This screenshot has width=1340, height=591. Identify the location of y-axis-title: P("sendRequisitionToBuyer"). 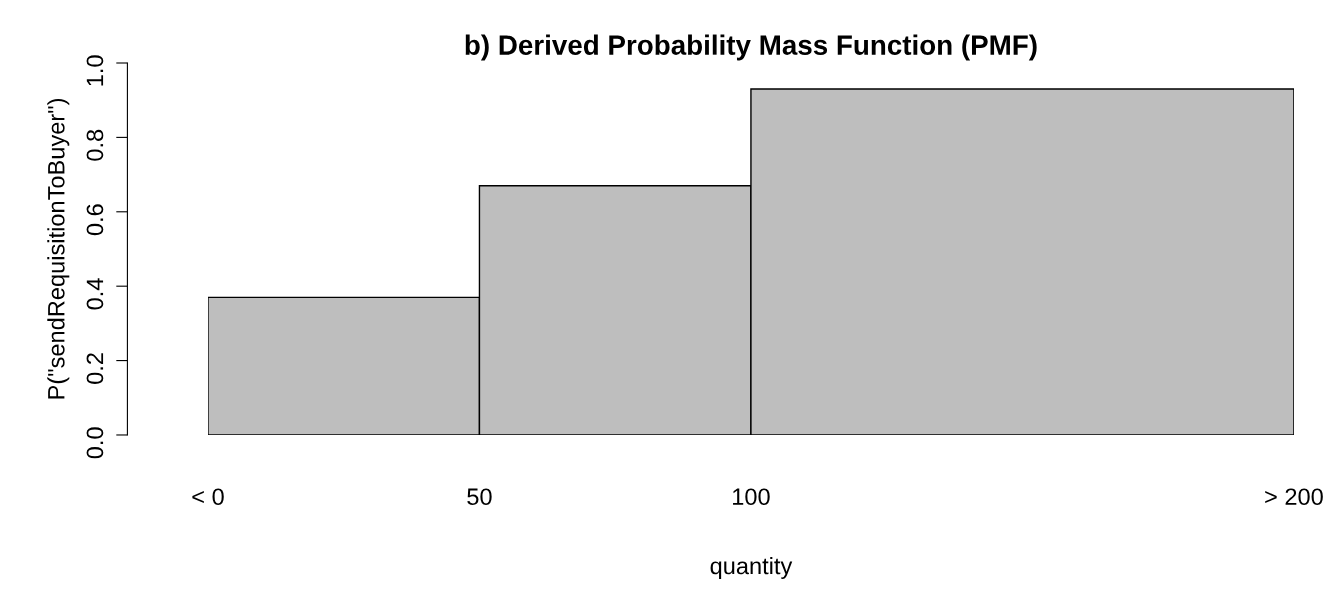
(58, 249).